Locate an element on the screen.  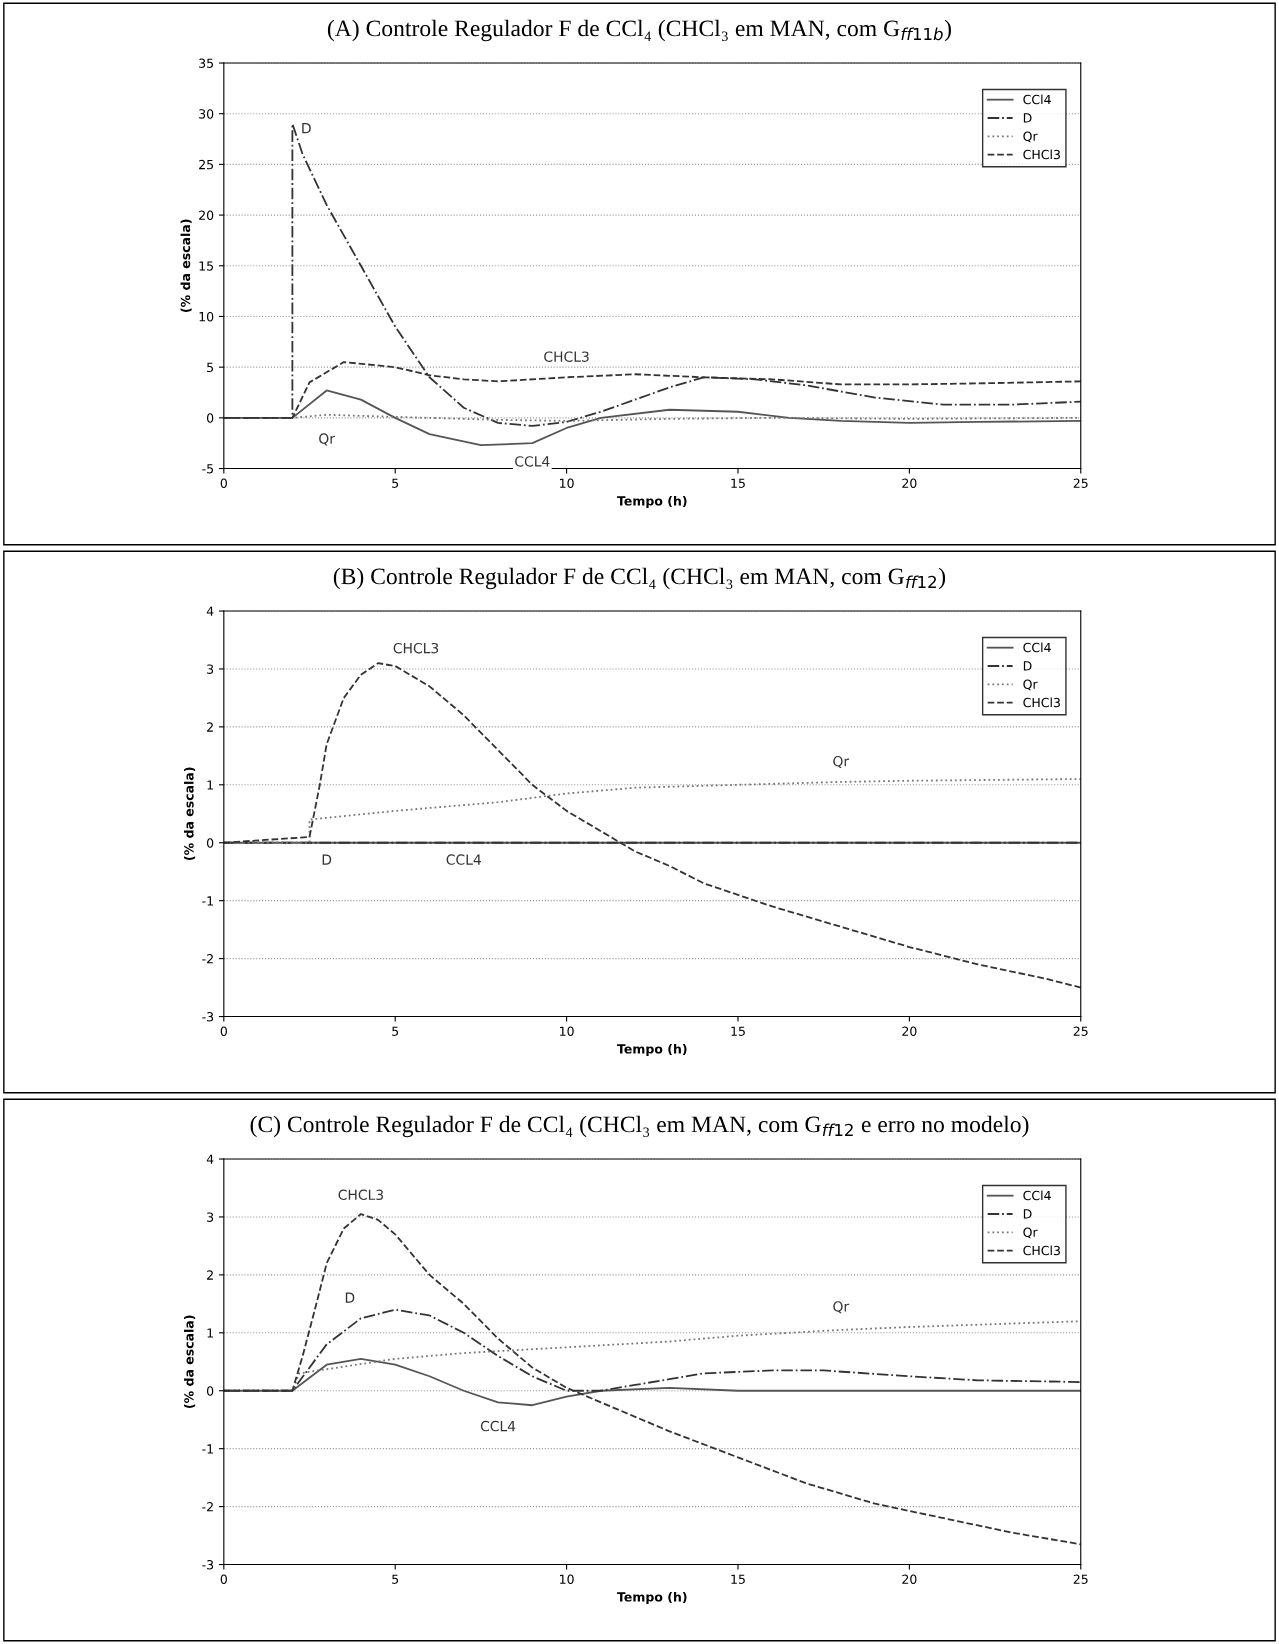
y-tick-label: -5 is located at coordinates (208, 469).